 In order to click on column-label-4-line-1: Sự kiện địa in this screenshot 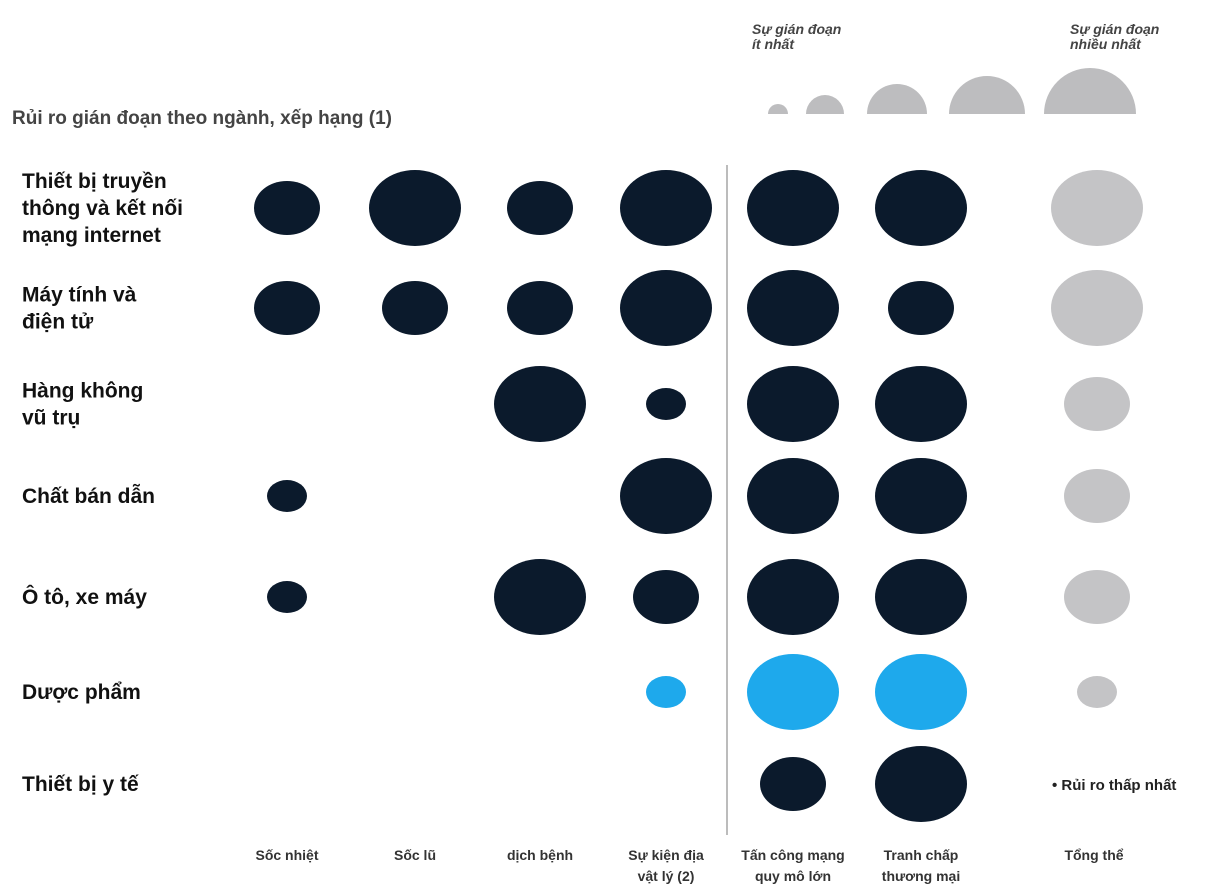, I will do `click(666, 855)`.